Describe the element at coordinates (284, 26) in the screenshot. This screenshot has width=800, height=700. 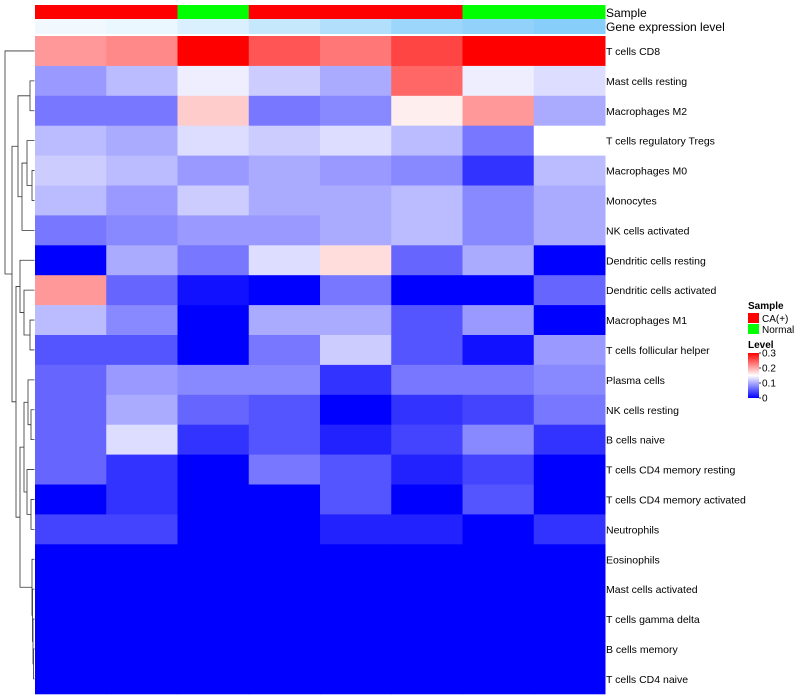
I see `expression-annotation-cell` at that location.